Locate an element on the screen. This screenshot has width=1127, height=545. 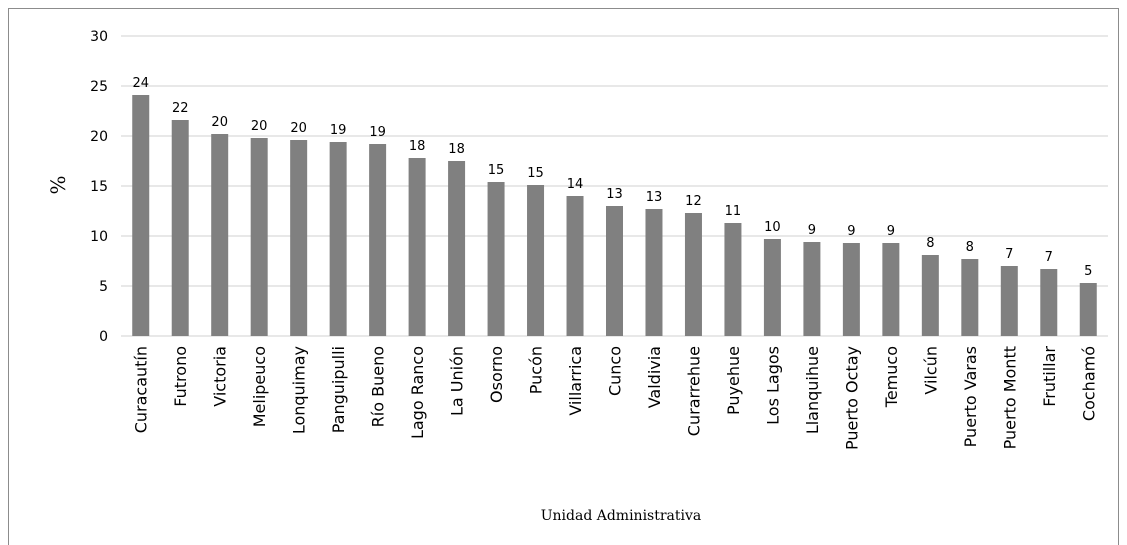
category-label: Frutillar is located at coordinates (1049, 376).